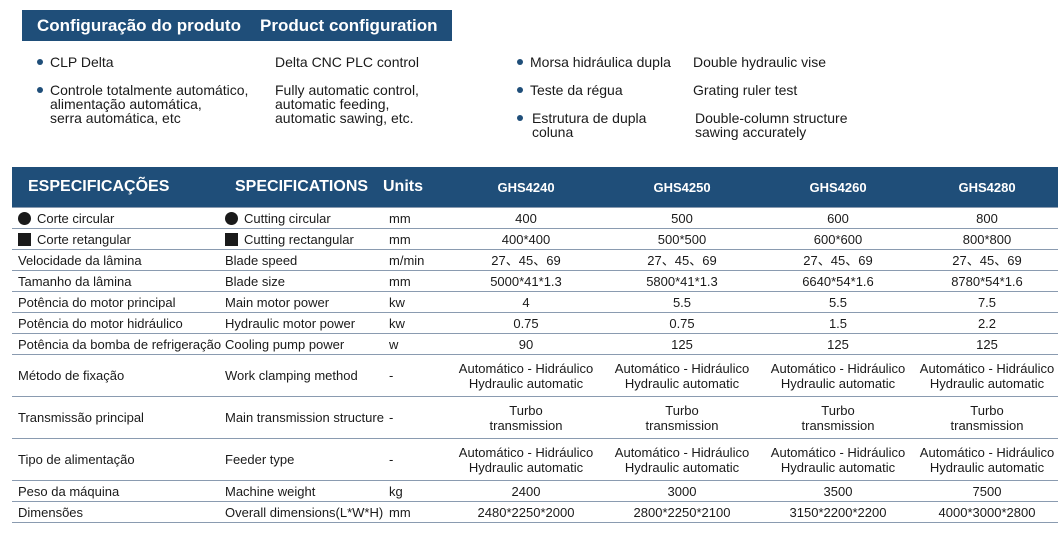 The width and height of the screenshot is (1061, 536). Describe the element at coordinates (139, 25) in the screenshot. I see `header-title-pt: Configuração do produto` at that location.